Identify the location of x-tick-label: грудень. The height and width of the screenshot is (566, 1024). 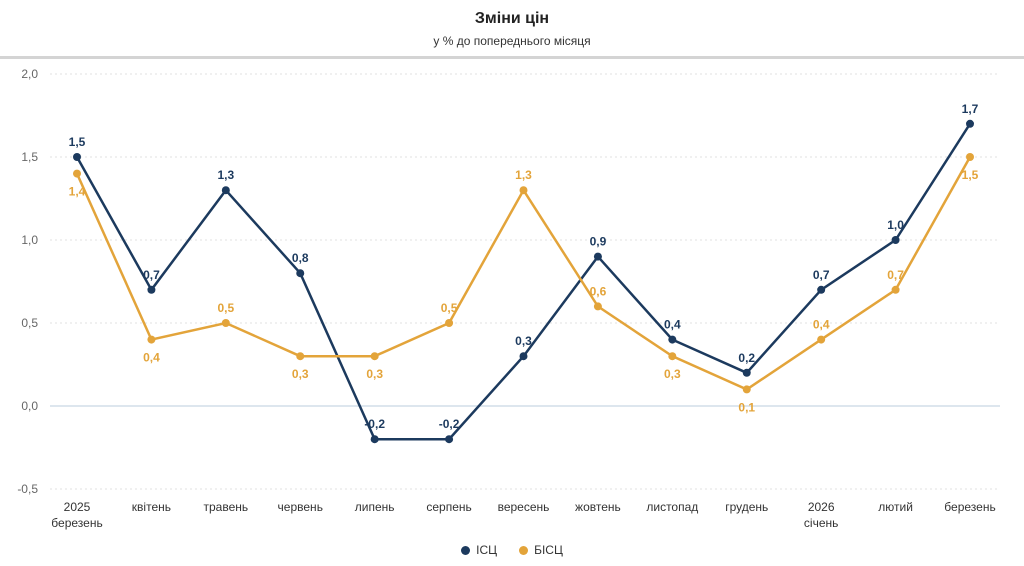
(746, 507).